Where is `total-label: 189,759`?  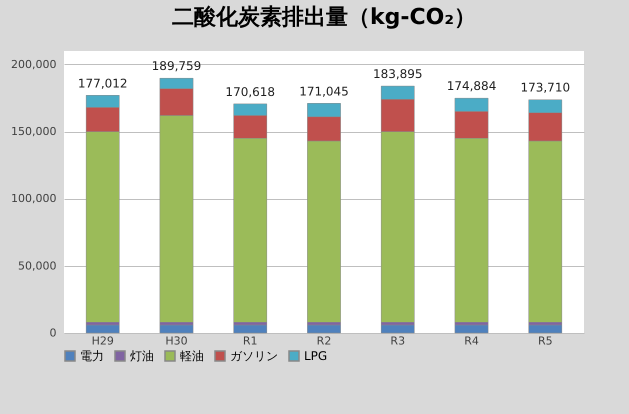 total-label: 189,759 is located at coordinates (177, 66).